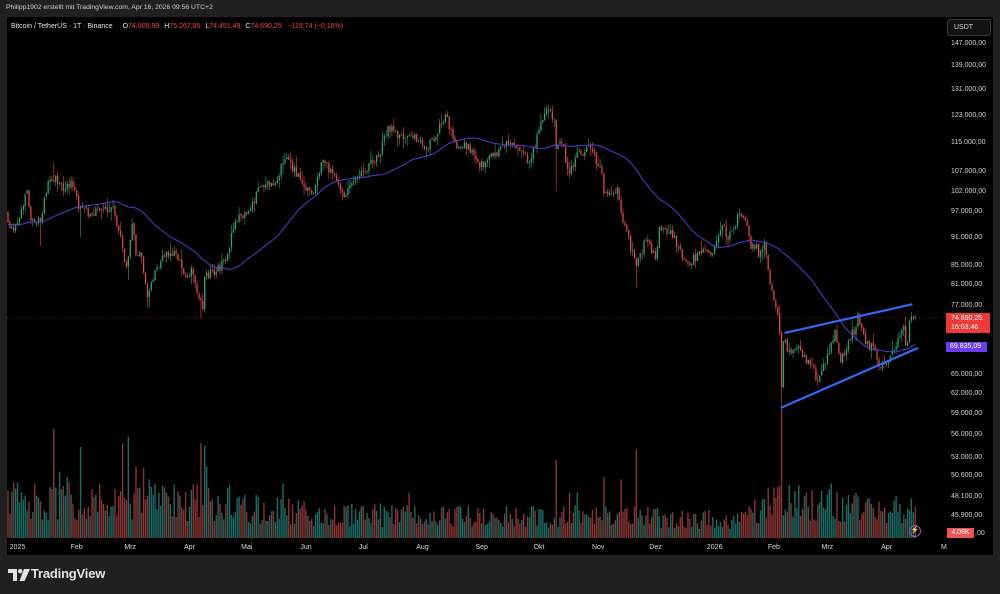 This screenshot has width=1000, height=594. I want to click on symbol-title: Bitcoin / TetherUS · 1T · Binance, so click(62, 26).